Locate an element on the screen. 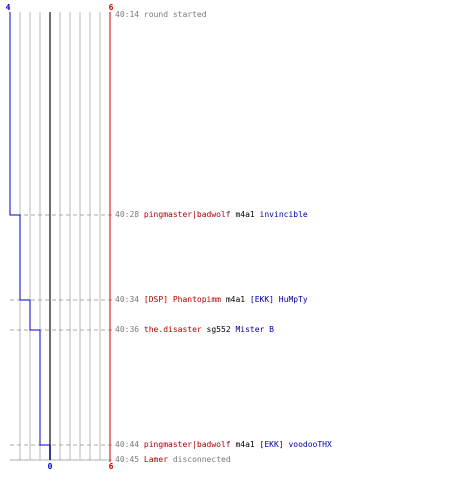  log-time: 40:28 is located at coordinates (127, 214).